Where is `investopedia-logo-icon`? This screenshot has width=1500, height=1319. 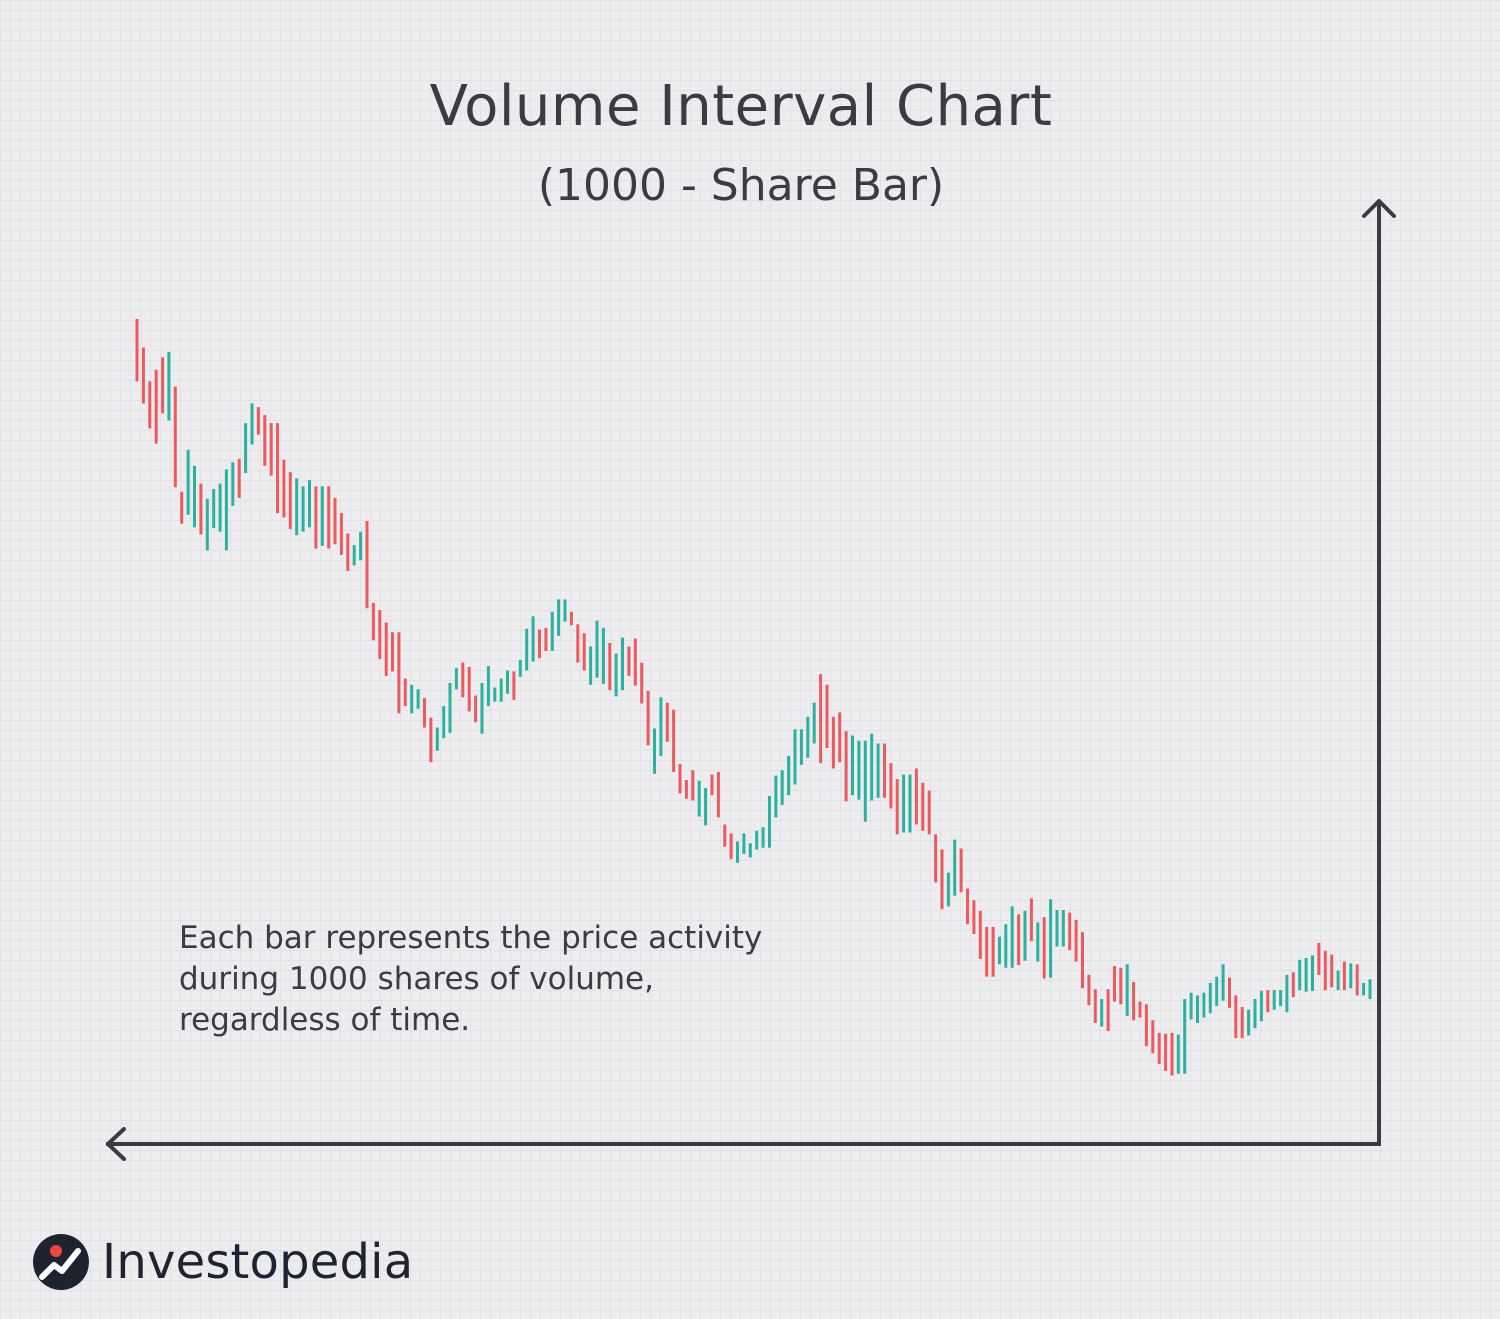 investopedia-logo-icon is located at coordinates (61, 1262).